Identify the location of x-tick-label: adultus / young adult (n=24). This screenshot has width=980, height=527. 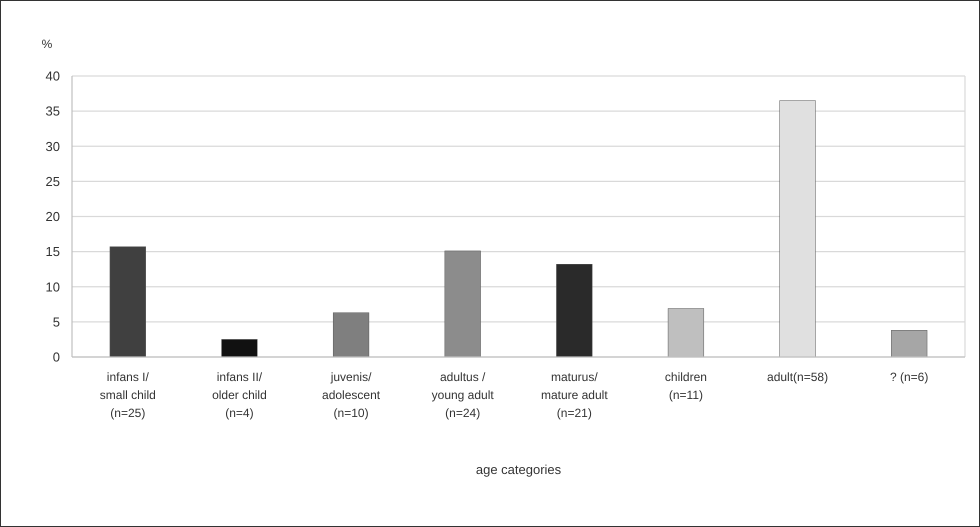
(463, 395).